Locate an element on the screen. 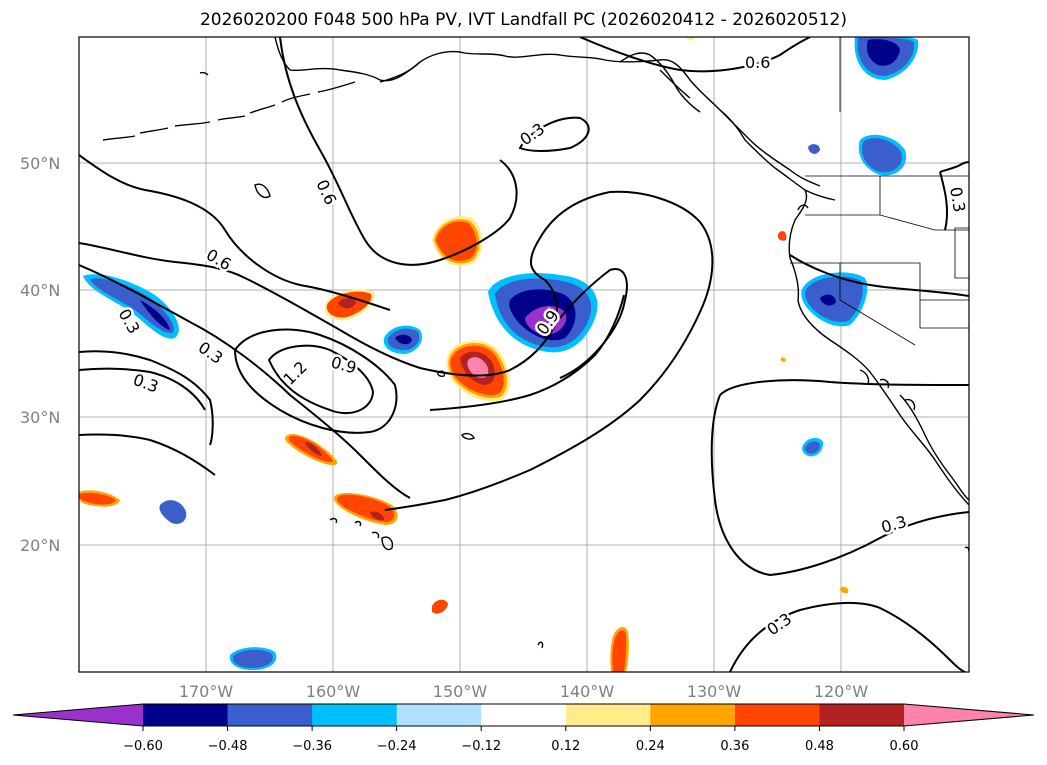 The height and width of the screenshot is (765, 1047). colorbar-tick-label: −0.12 is located at coordinates (481, 746).